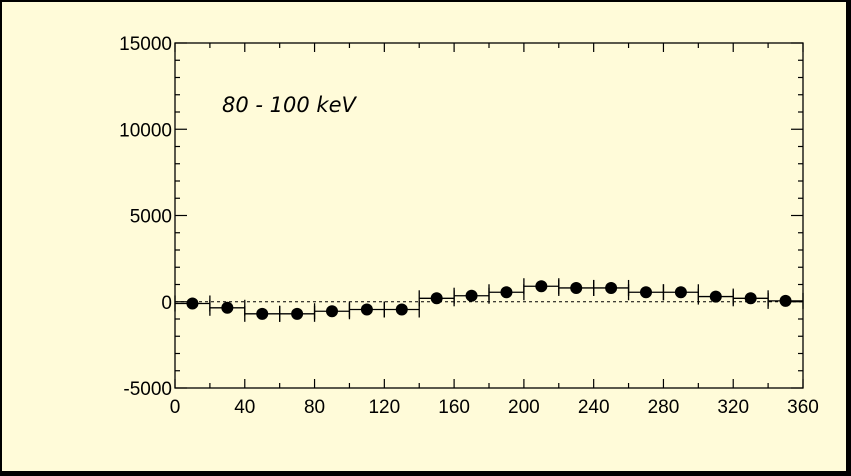 This screenshot has height=476, width=851. What do you see at coordinates (166, 303) in the screenshot?
I see `y-tick-label: 0` at bounding box center [166, 303].